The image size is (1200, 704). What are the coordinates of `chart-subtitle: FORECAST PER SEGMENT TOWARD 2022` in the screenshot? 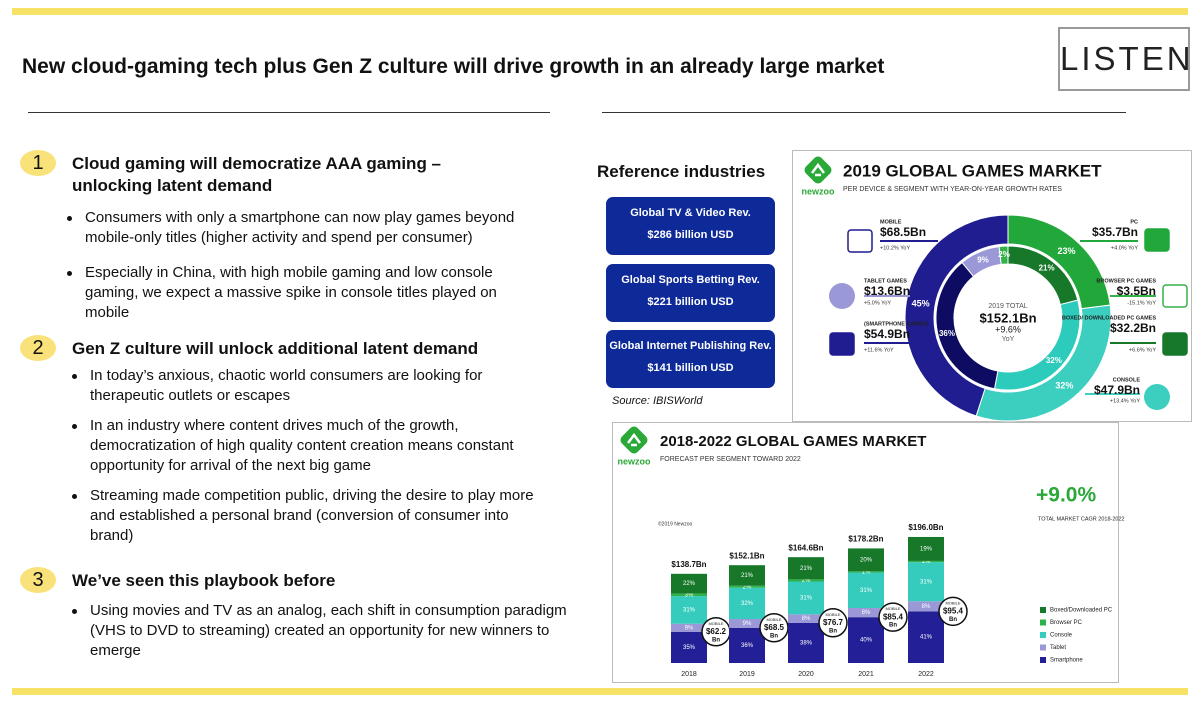 It's located at (730, 459).